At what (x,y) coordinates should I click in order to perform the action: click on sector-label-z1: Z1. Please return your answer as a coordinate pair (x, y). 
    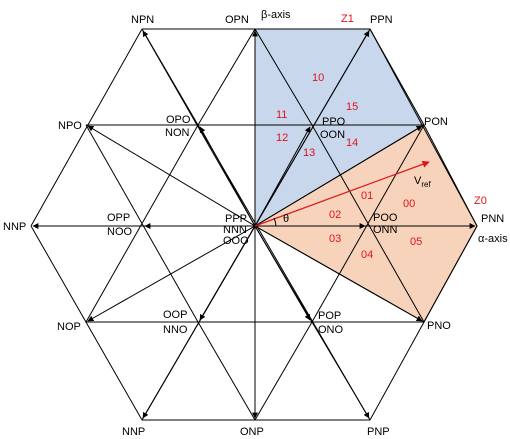
    Looking at the image, I should click on (347, 19).